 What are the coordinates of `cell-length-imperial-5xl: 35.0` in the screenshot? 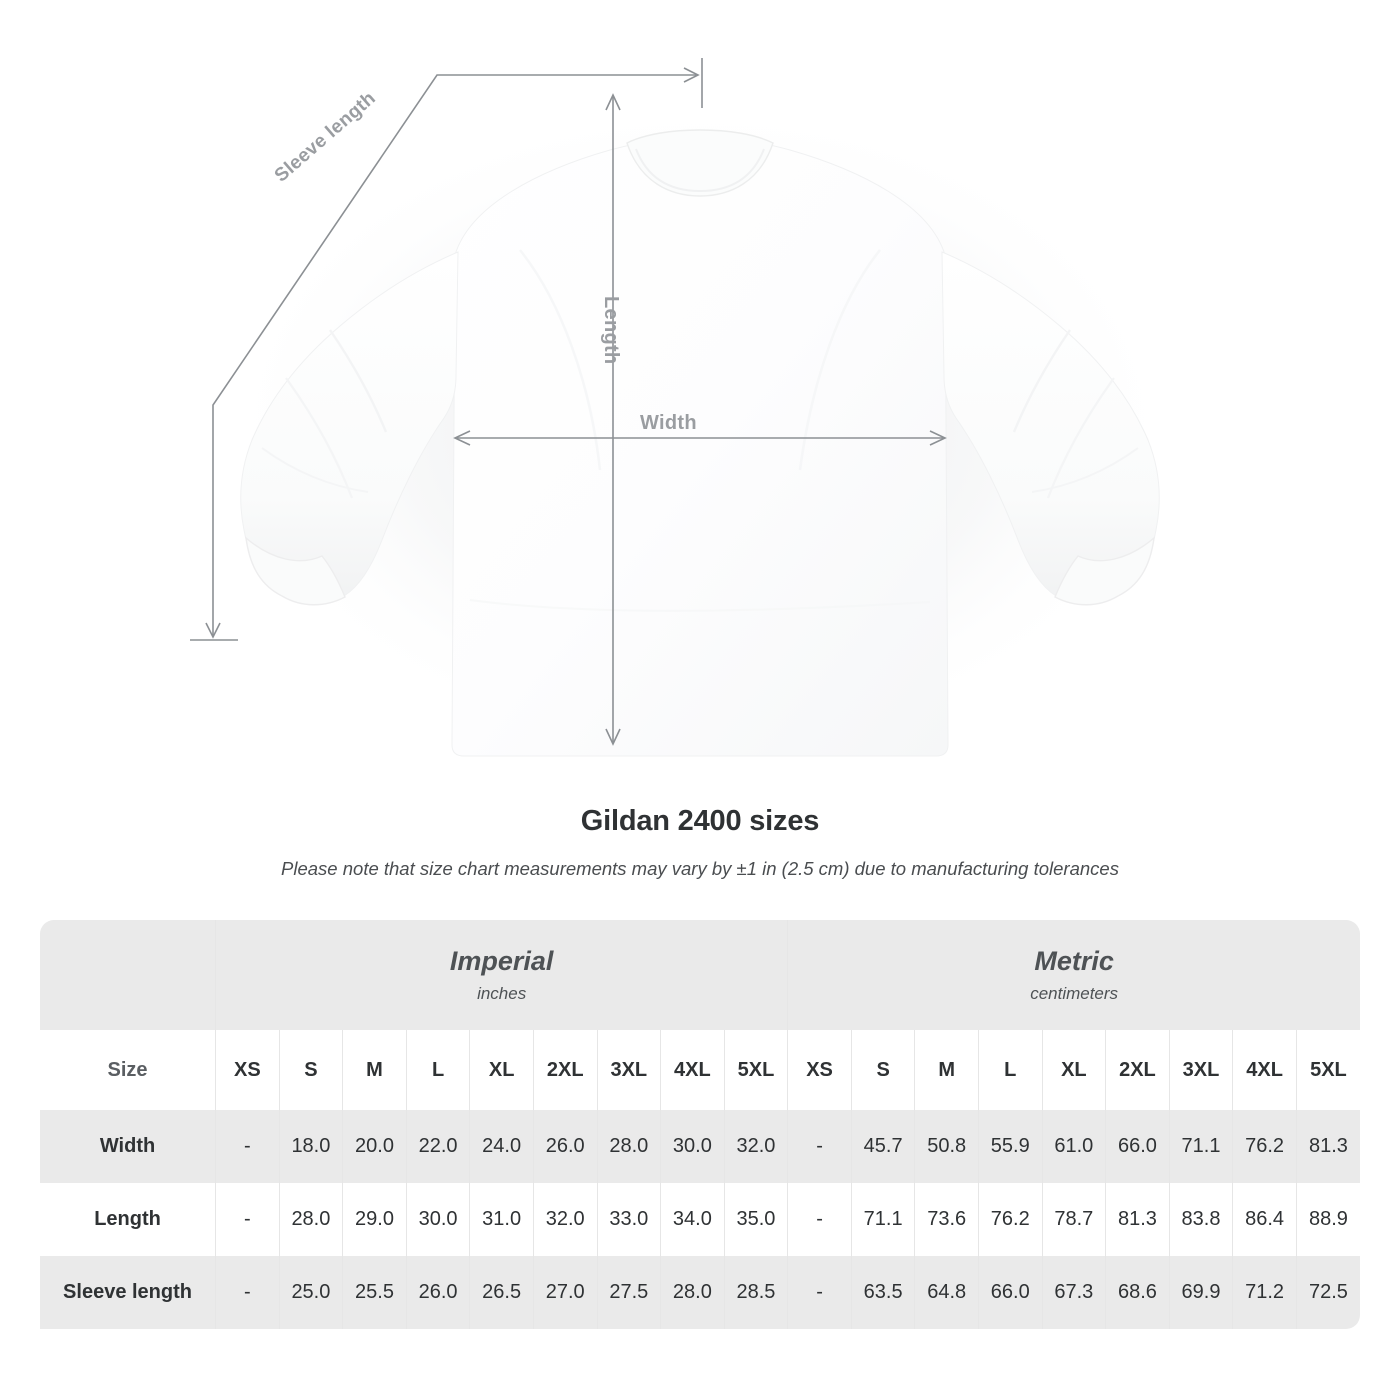 It's located at (756, 1219).